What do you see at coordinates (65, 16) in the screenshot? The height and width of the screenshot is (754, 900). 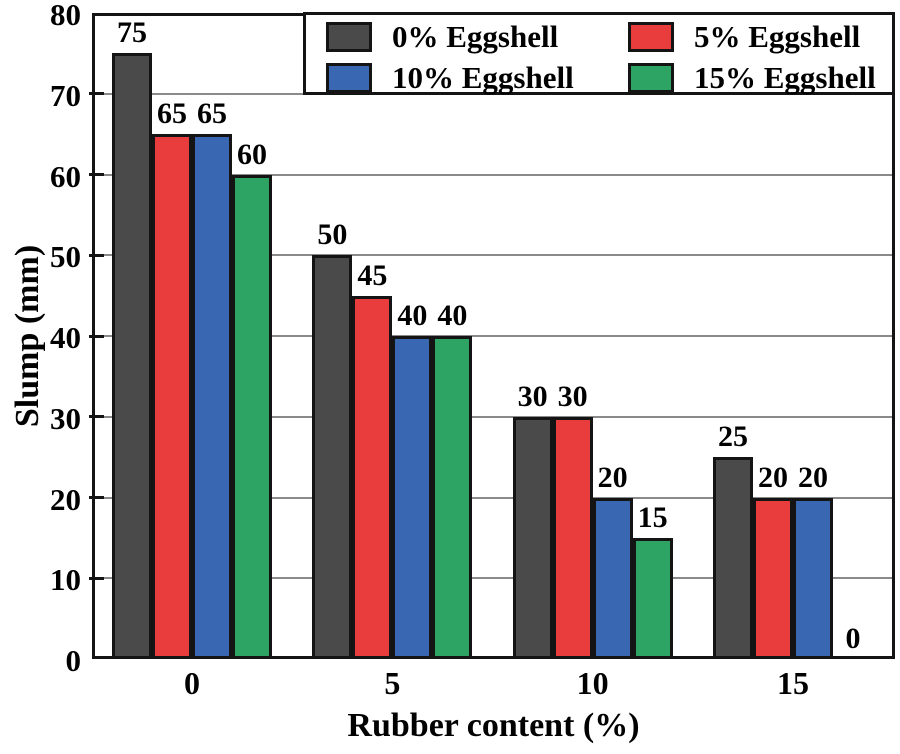 I see `y-tick-label-80: 80` at bounding box center [65, 16].